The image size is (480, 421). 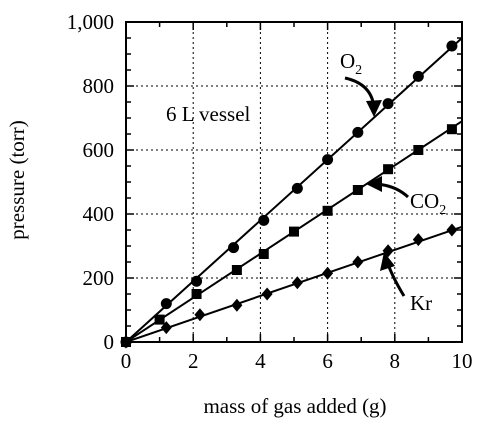 I want to click on series-label-co2: CO2, so click(x=428, y=203).